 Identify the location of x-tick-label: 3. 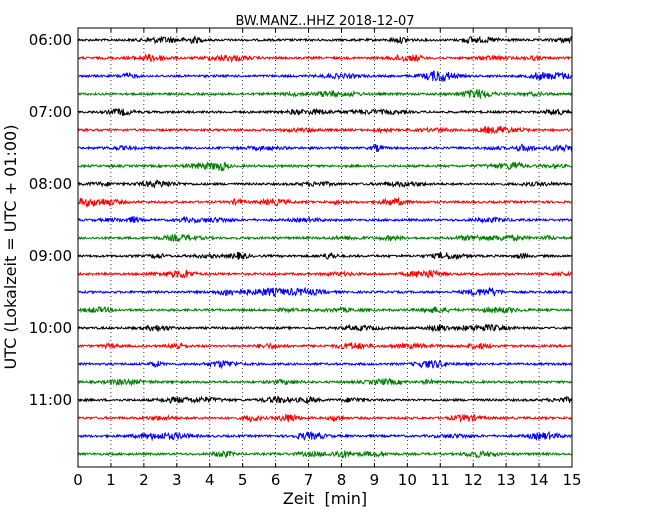
(177, 480).